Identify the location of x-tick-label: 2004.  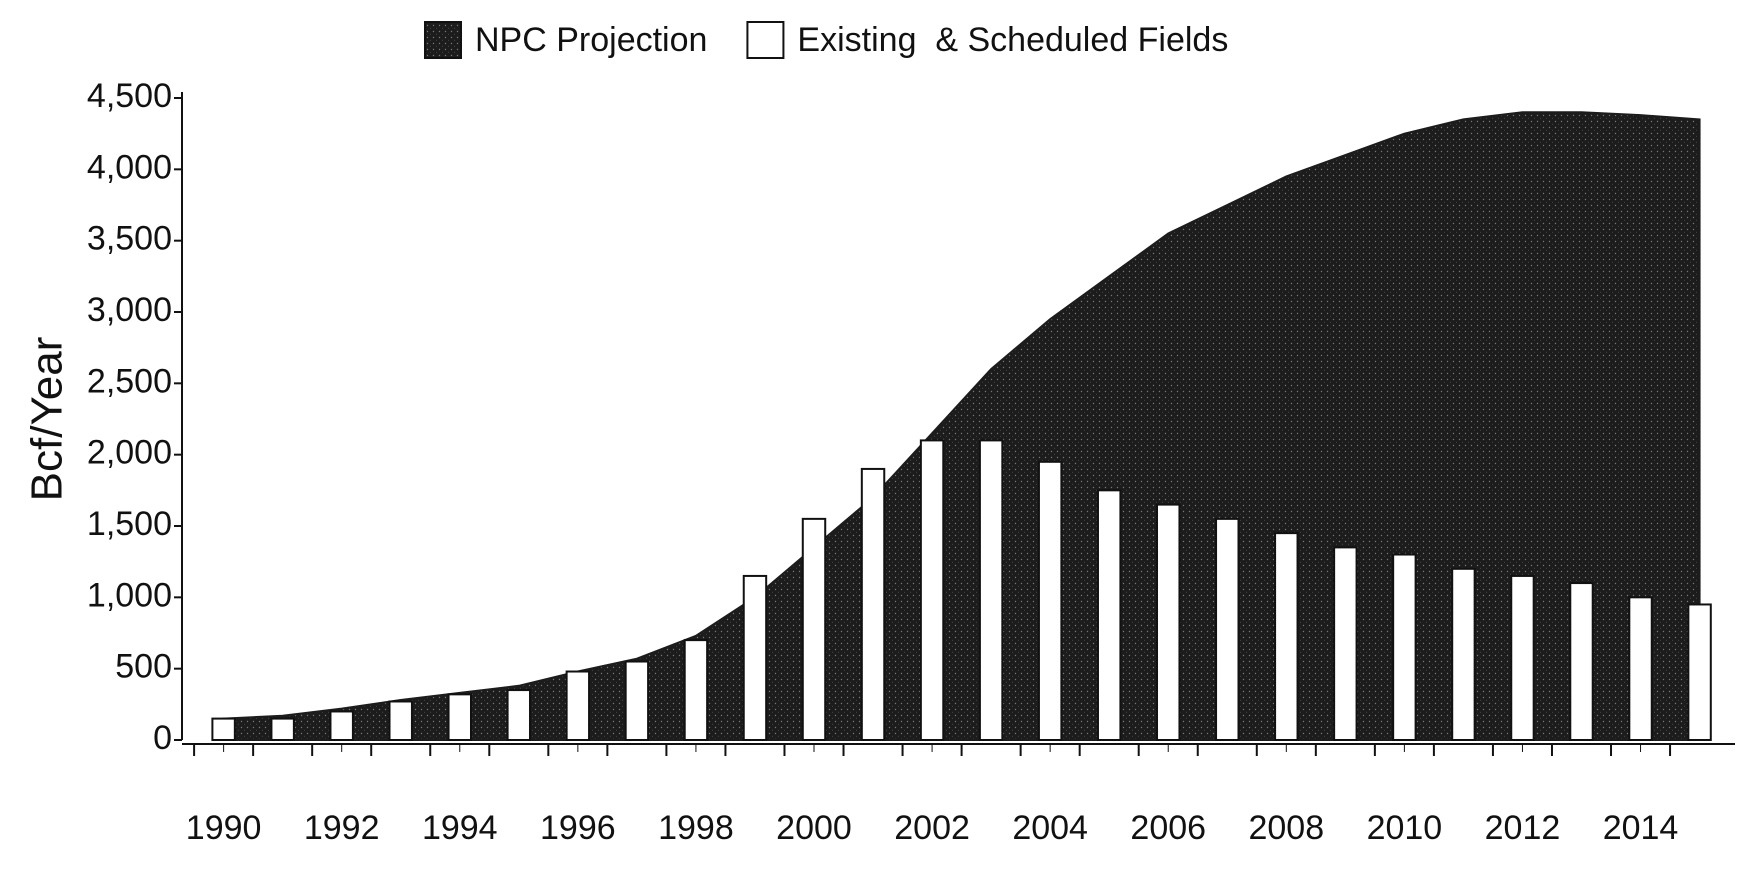
(1050, 828).